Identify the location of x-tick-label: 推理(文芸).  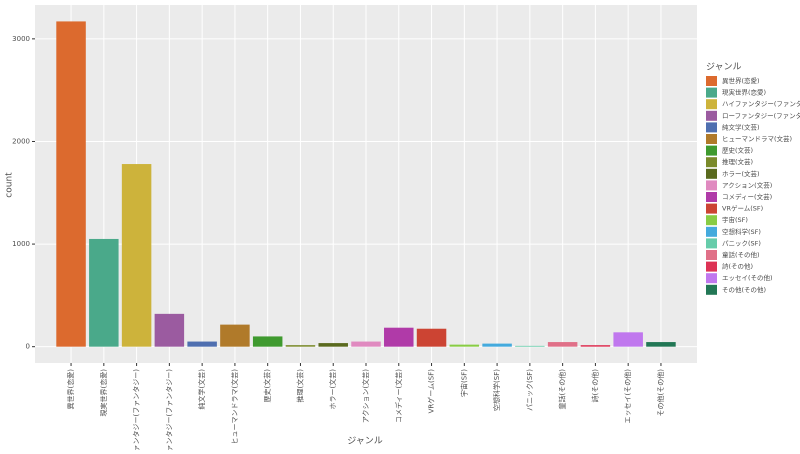
(299, 386).